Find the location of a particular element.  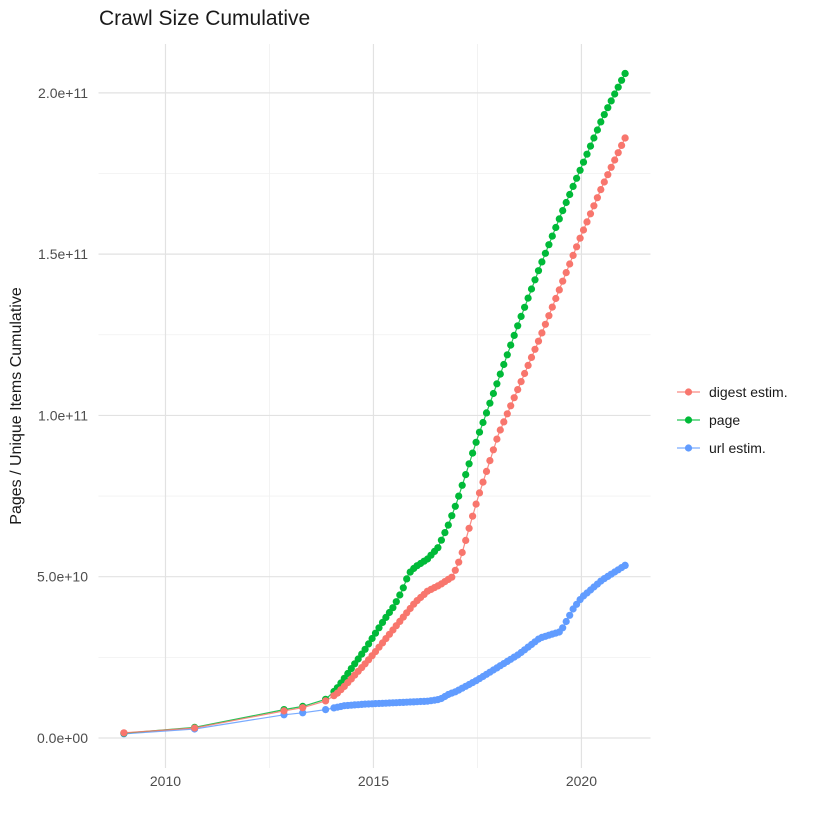

y-axis-tick-label: 2.0e+11 is located at coordinates (63, 93).